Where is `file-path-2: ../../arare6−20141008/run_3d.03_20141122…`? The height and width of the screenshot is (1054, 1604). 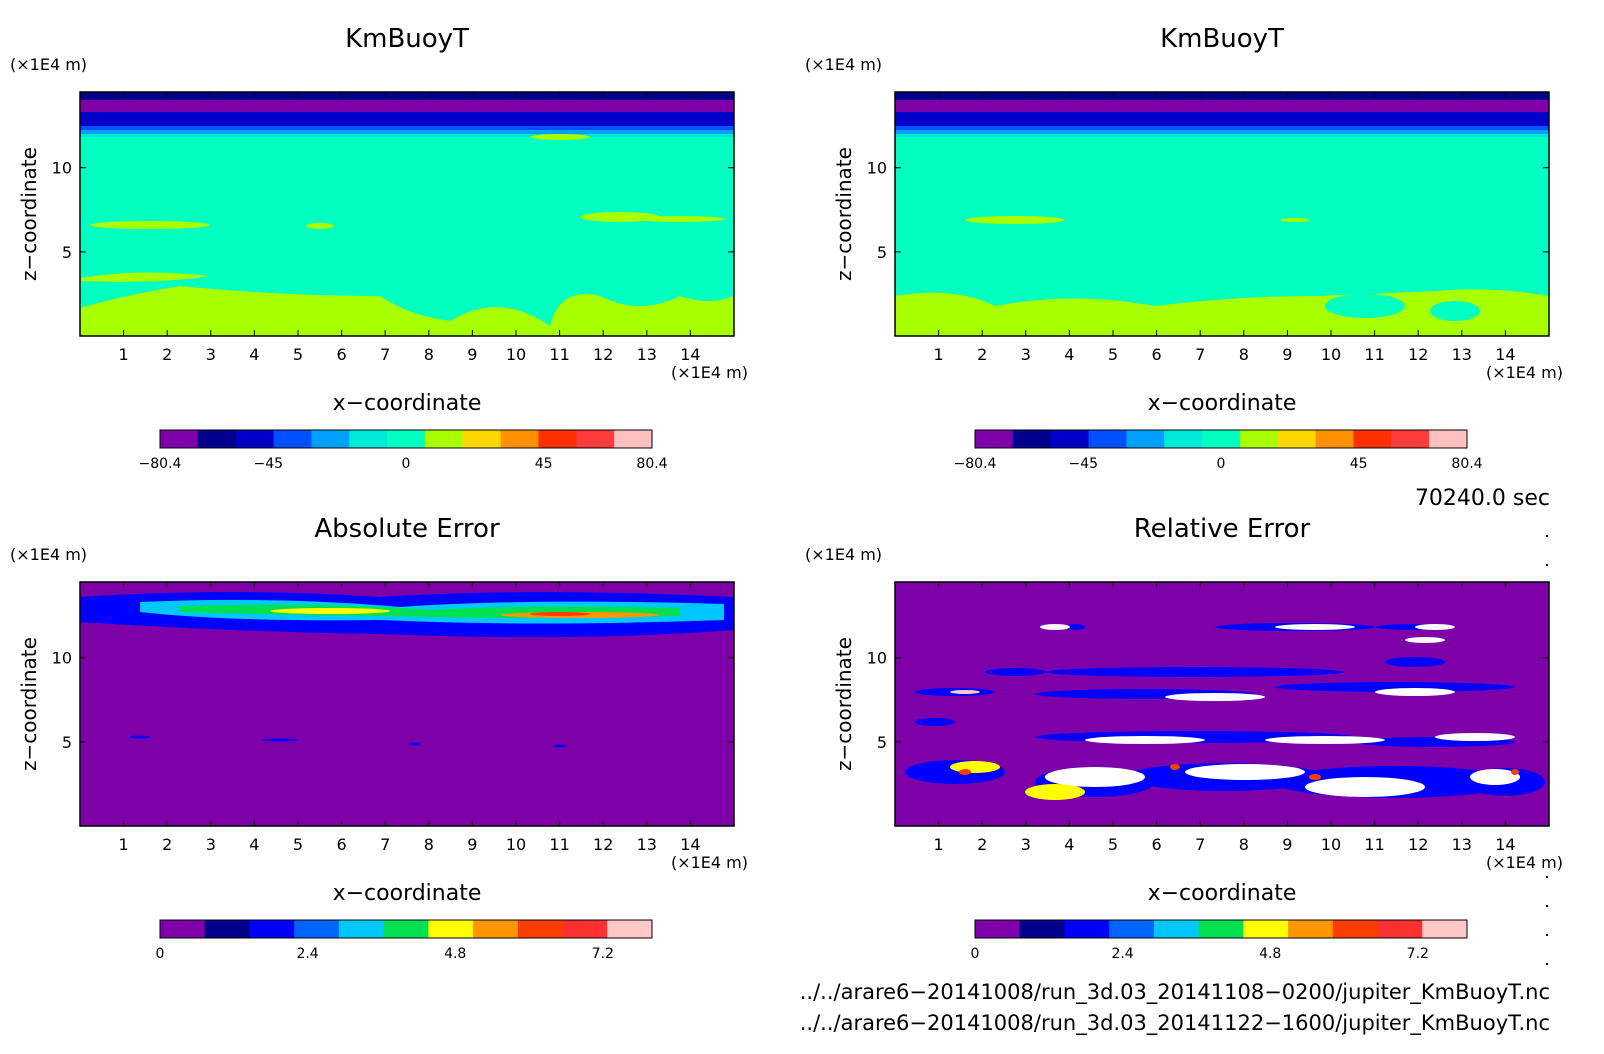
file-path-2: ../../arare6−20141008/run_3d.03_20141122… is located at coordinates (1175, 1023).